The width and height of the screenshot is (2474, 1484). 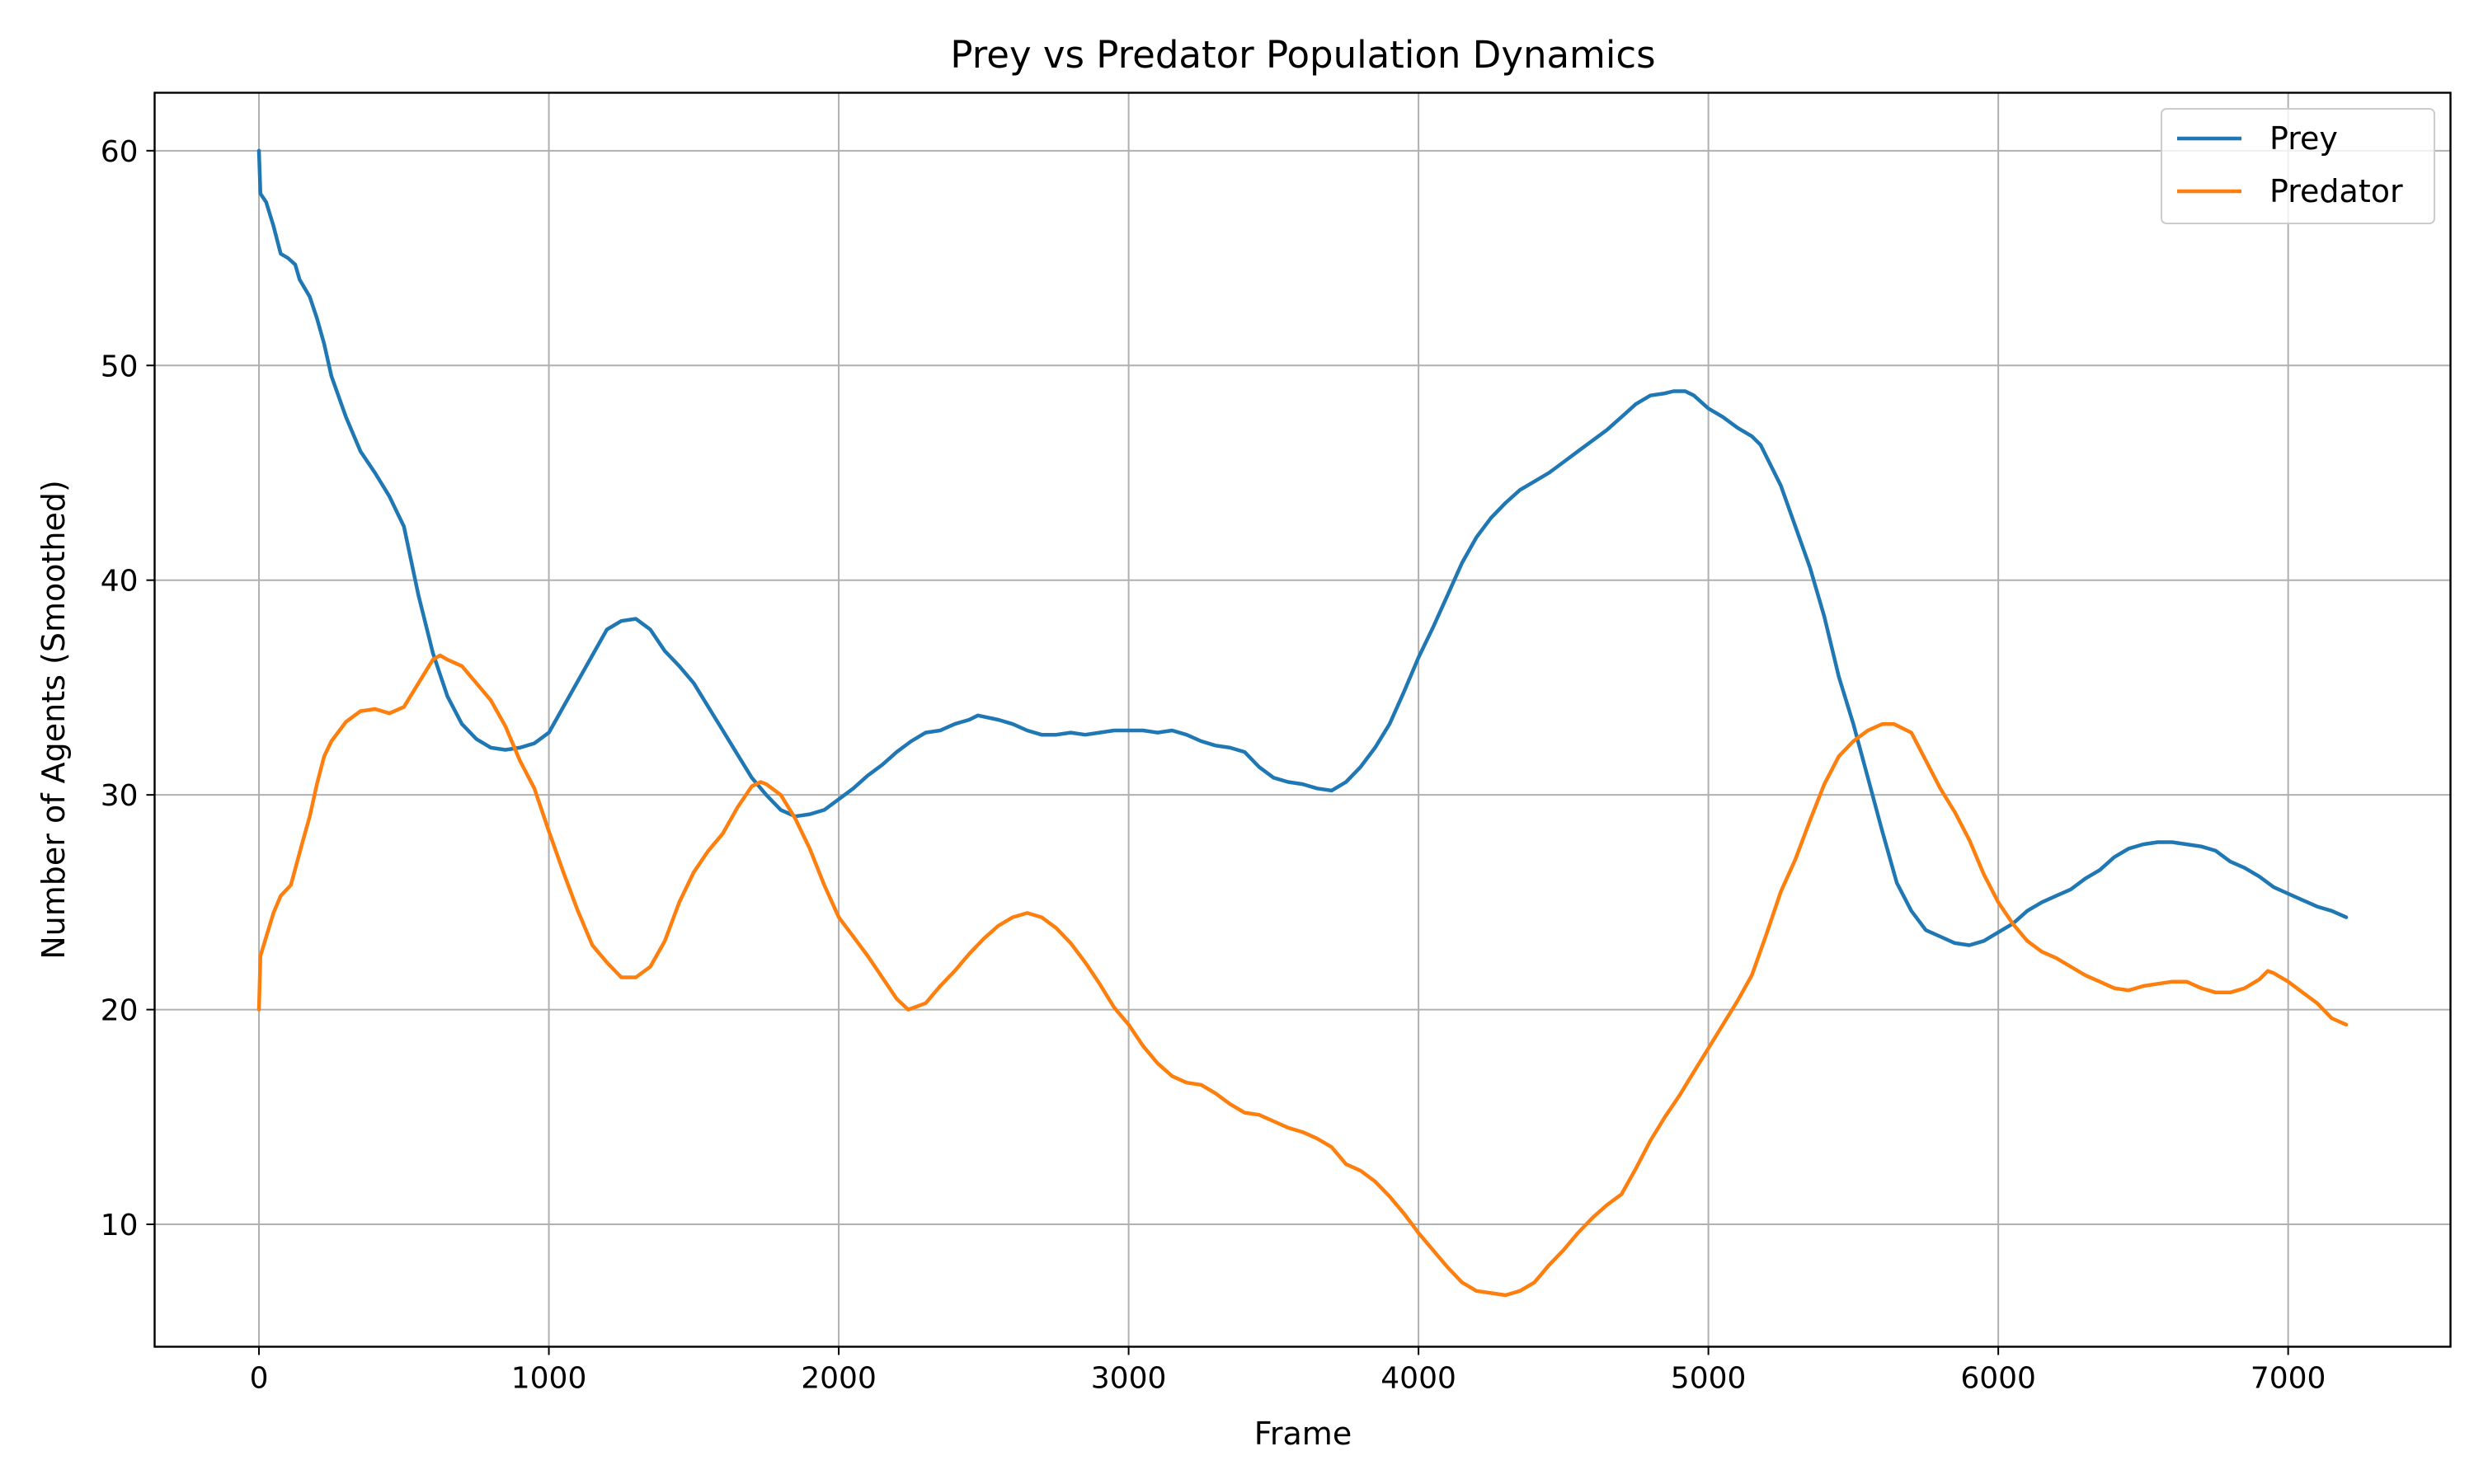 I want to click on x-tick-label: 7000, so click(x=2288, y=1379).